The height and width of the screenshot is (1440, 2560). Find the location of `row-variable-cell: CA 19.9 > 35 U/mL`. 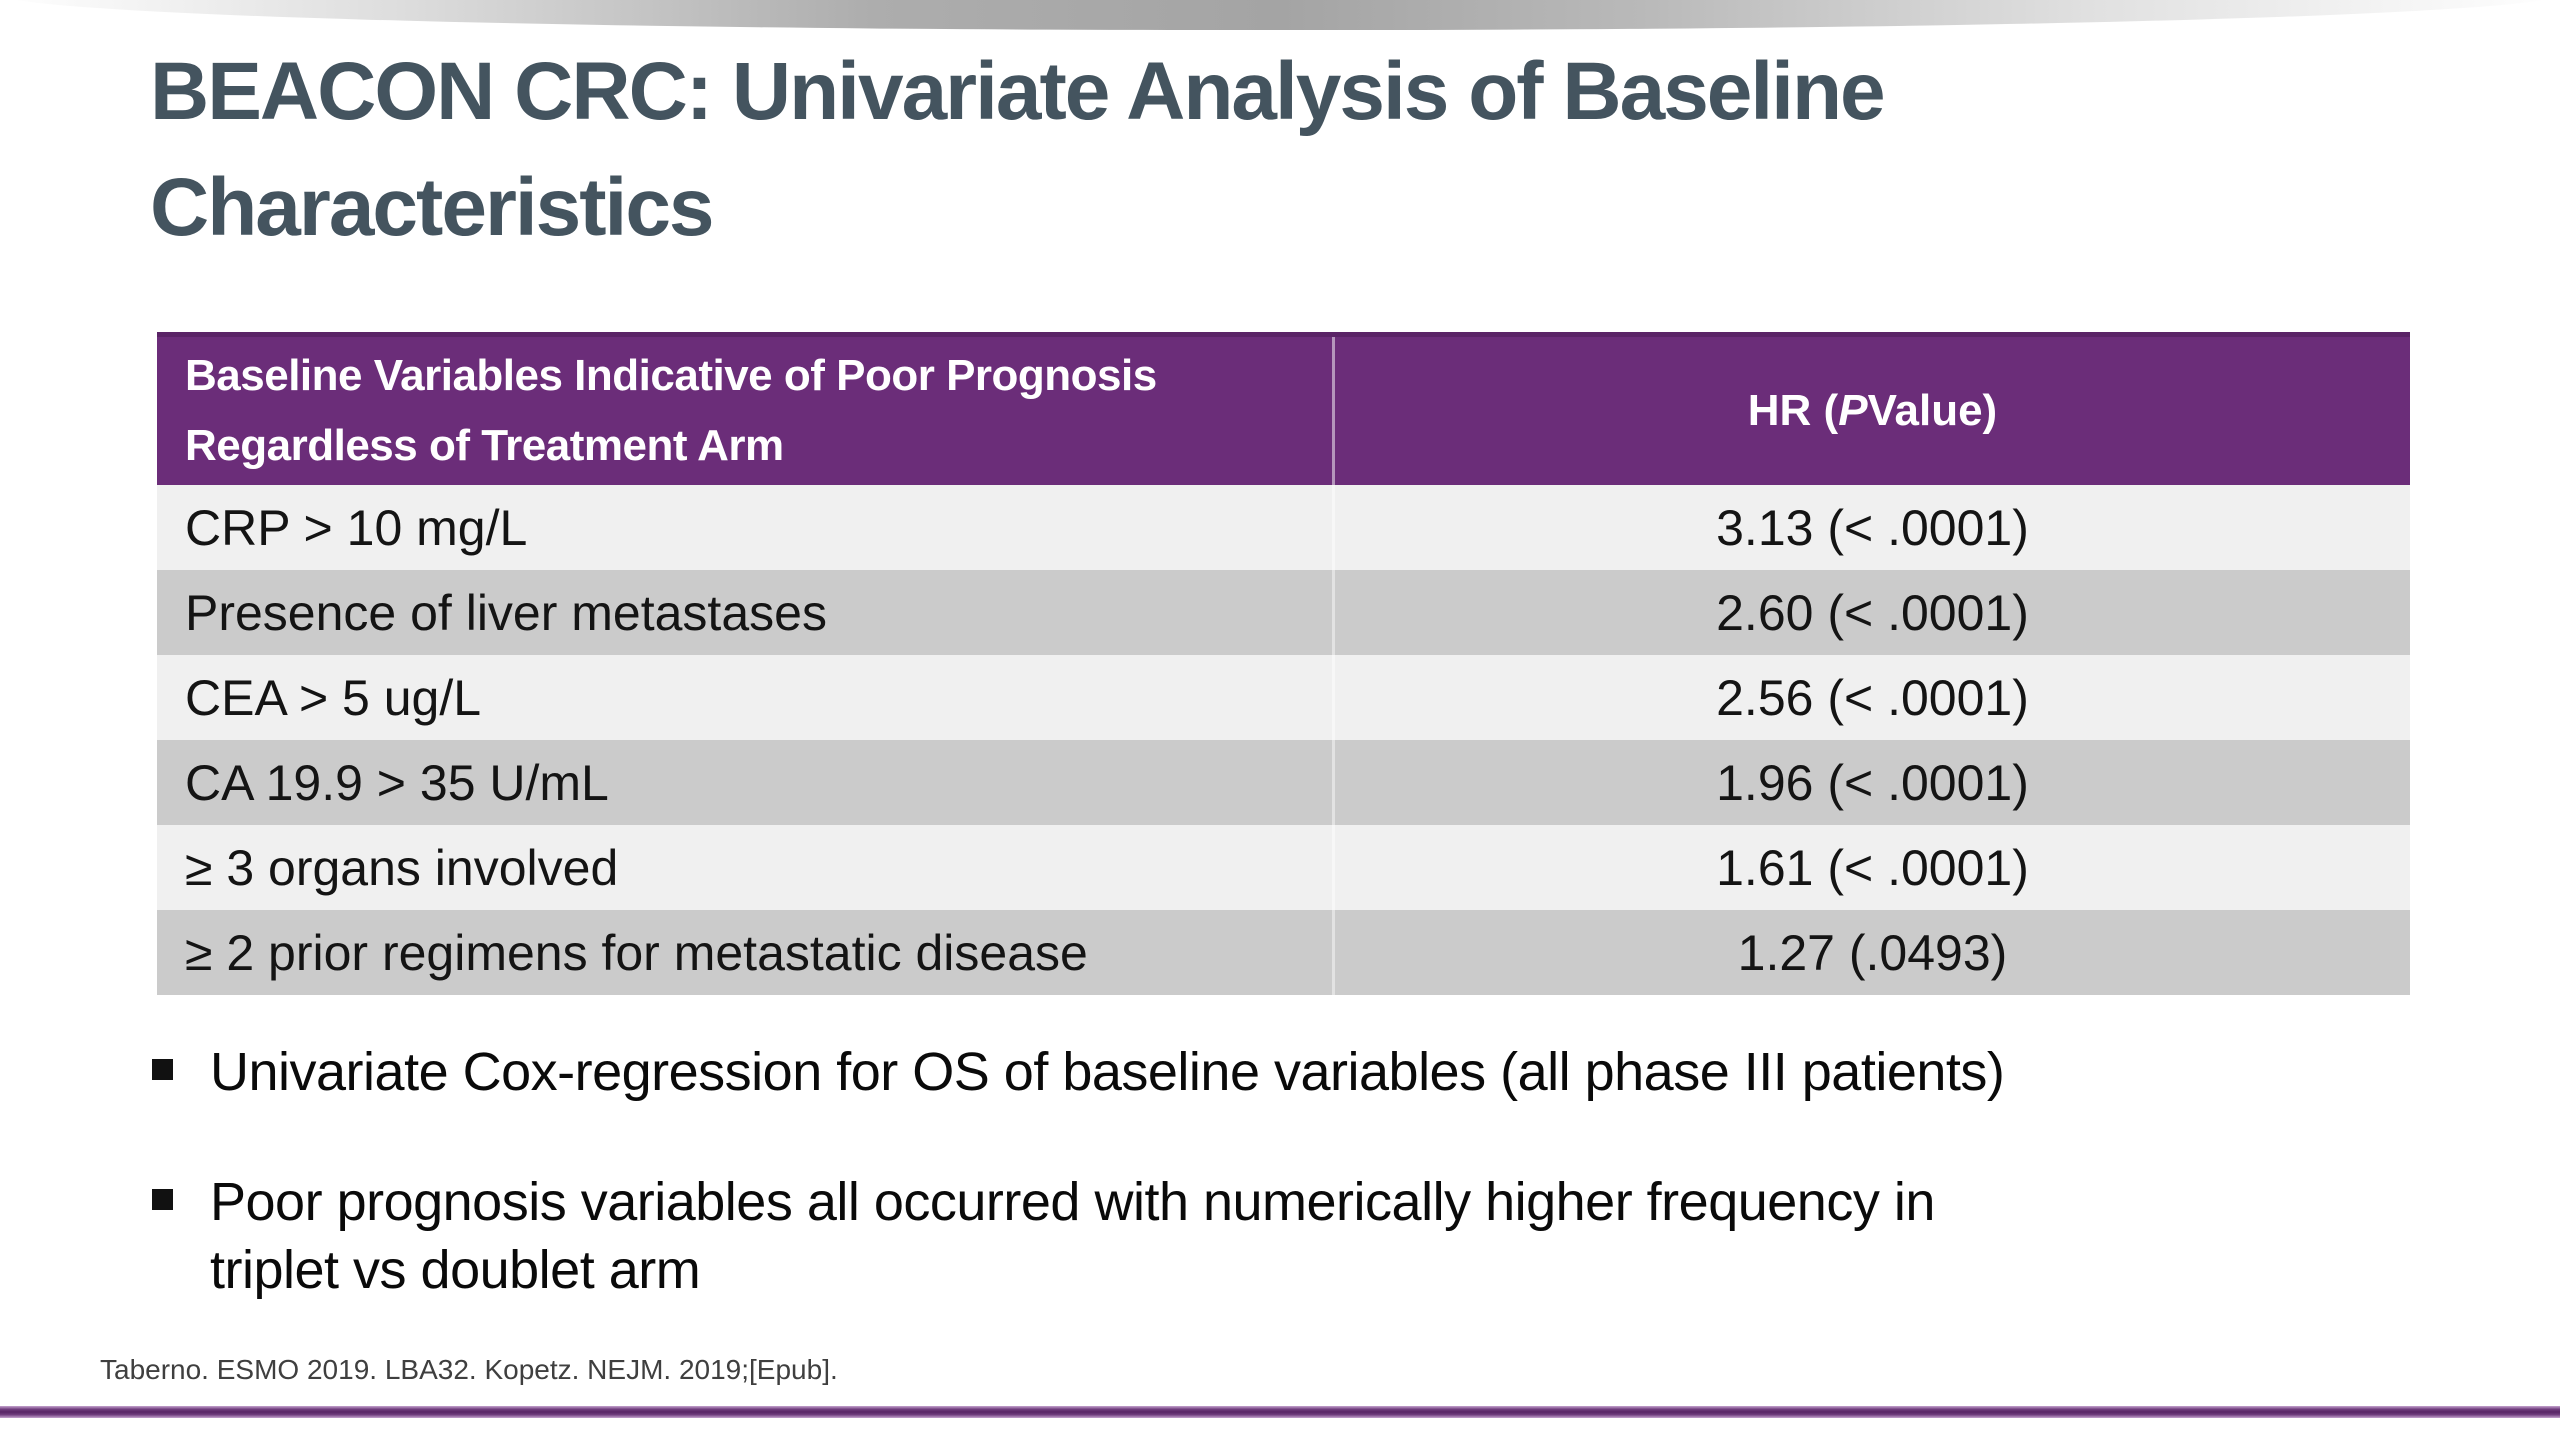

row-variable-cell: CA 19.9 > 35 U/mL is located at coordinates (746, 782).